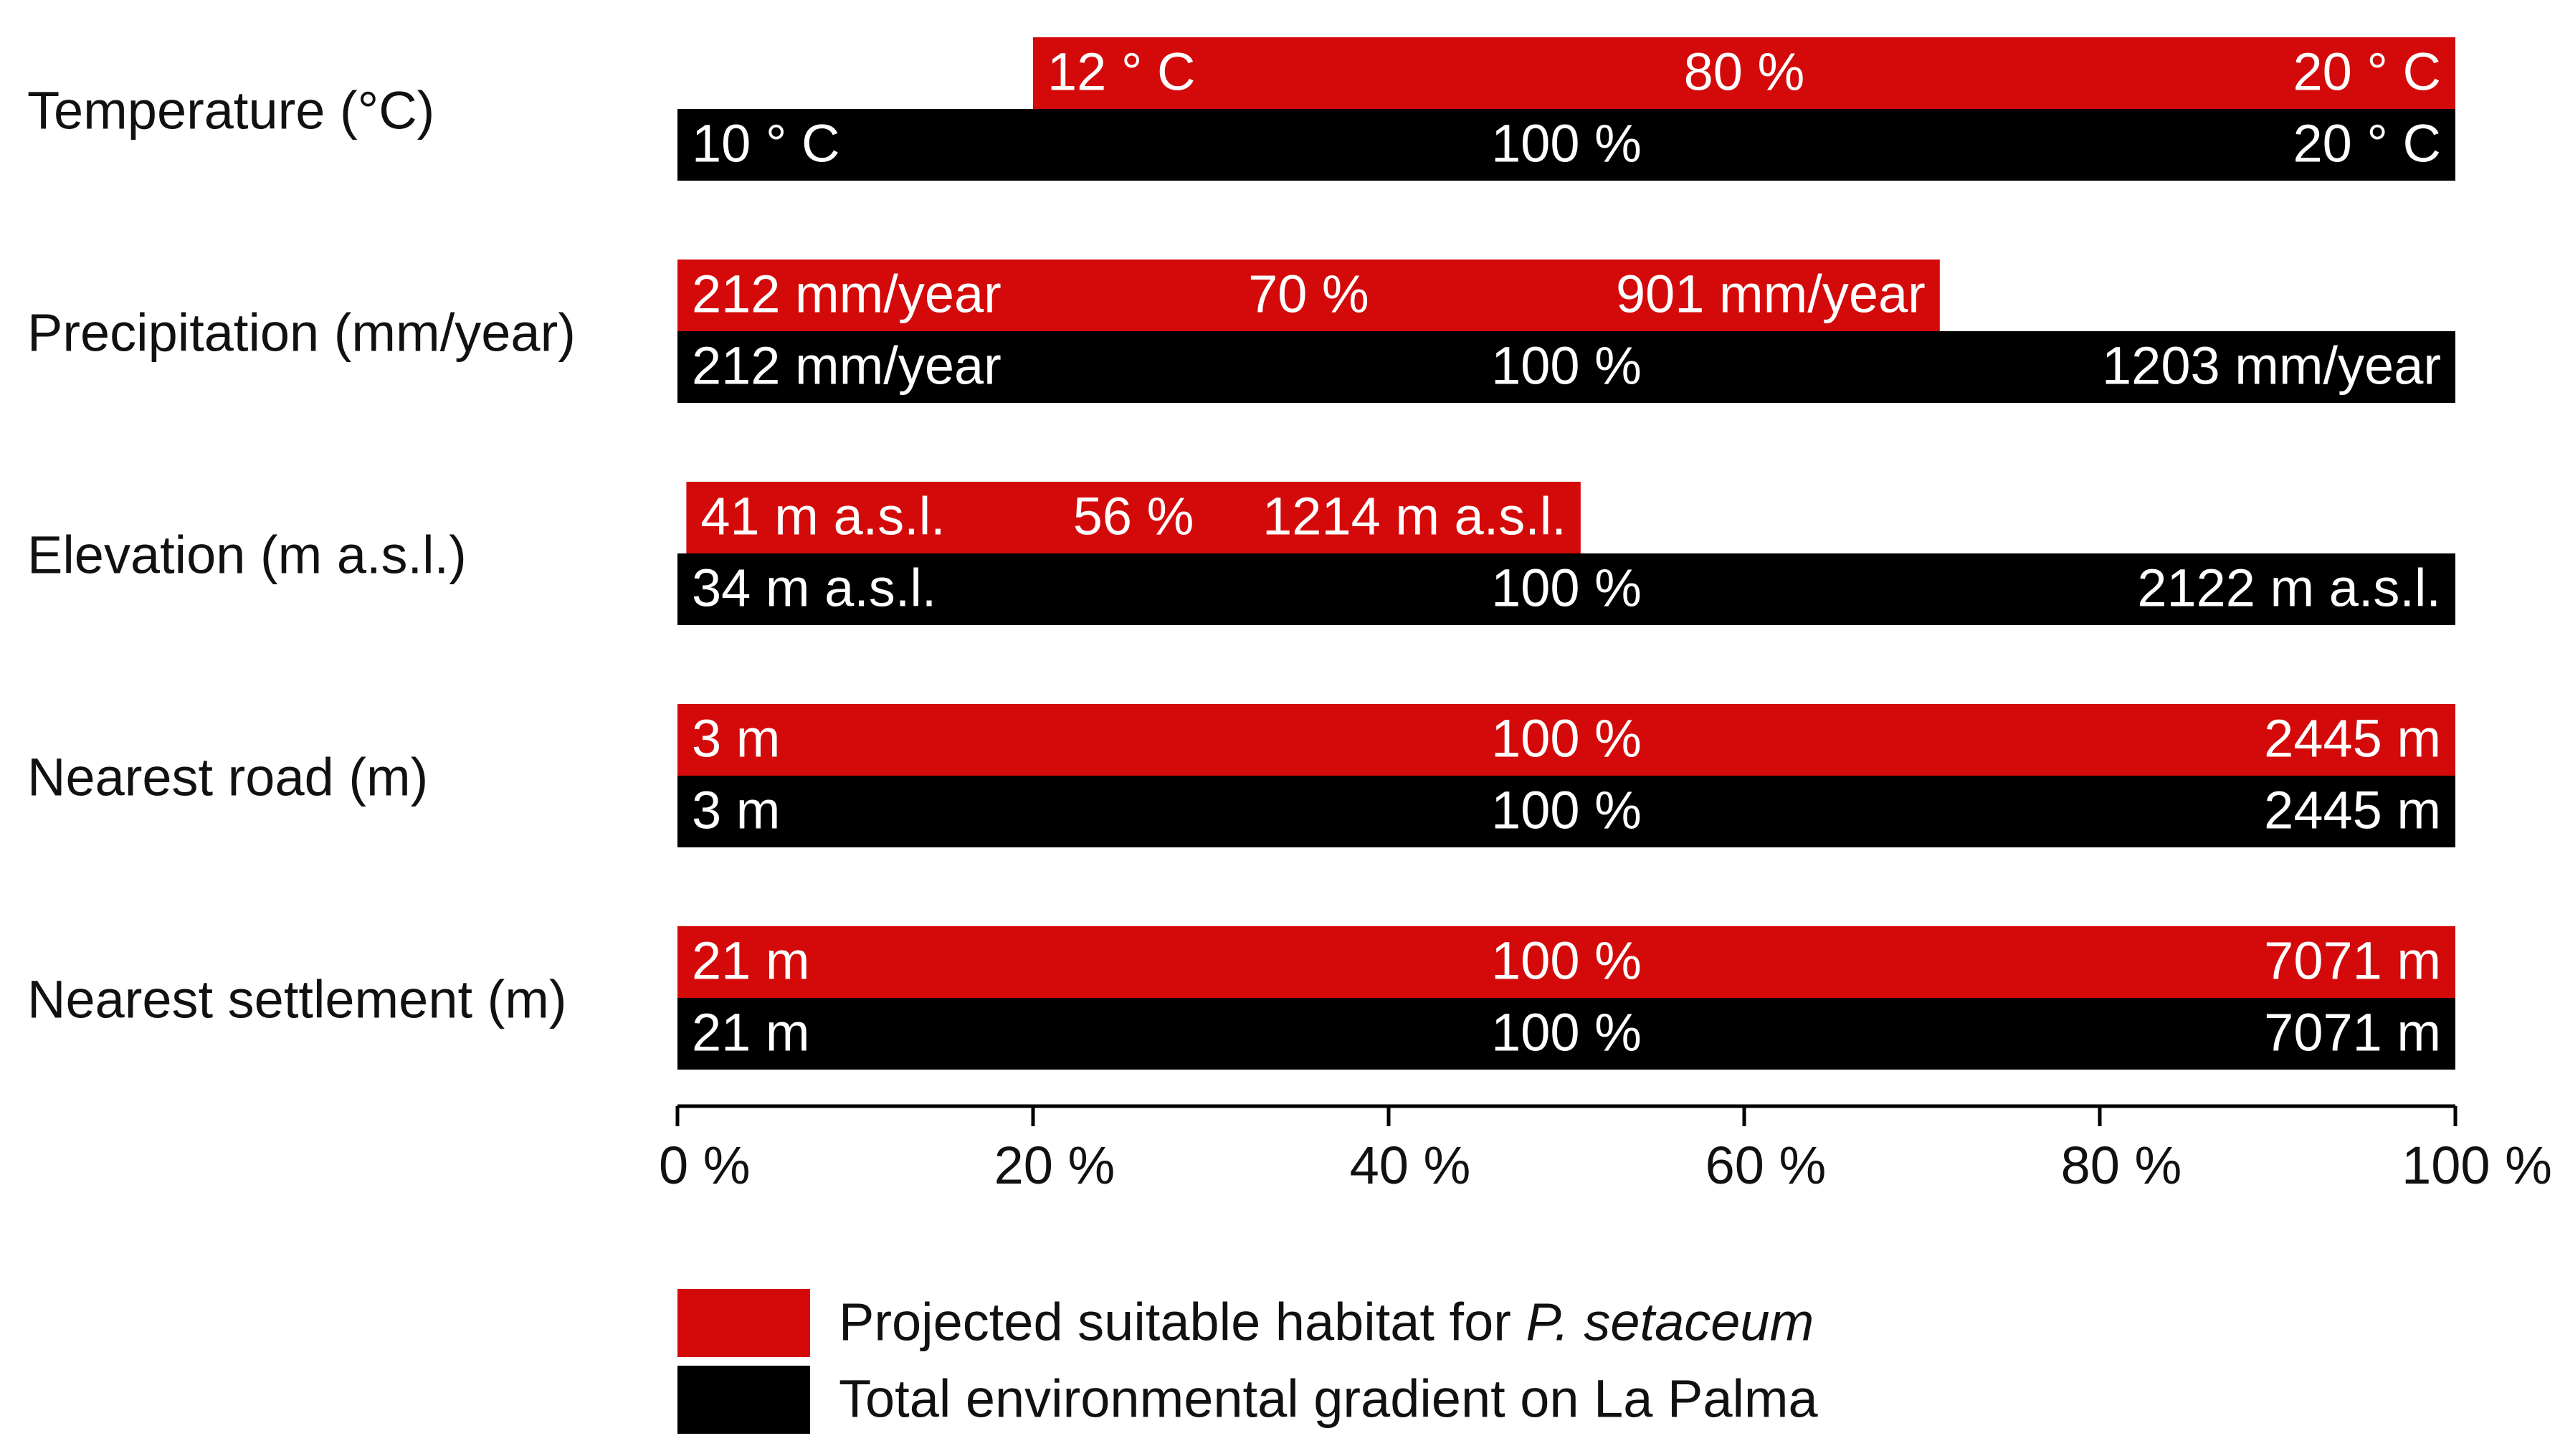  Describe the element at coordinates (247, 555) in the screenshot. I see `row-label: Elevation (m a.s.l.)` at that location.